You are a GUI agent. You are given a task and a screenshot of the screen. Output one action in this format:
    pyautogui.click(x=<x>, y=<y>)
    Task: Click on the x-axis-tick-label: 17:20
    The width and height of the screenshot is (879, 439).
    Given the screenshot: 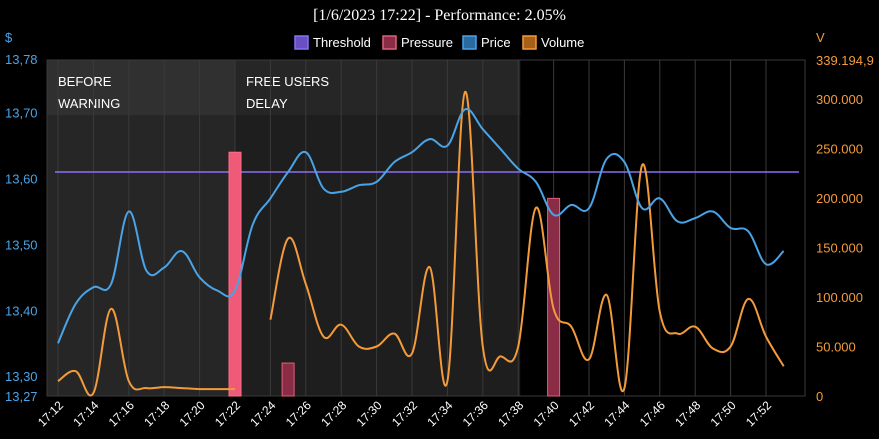 What is the action you would take?
    pyautogui.click(x=192, y=413)
    